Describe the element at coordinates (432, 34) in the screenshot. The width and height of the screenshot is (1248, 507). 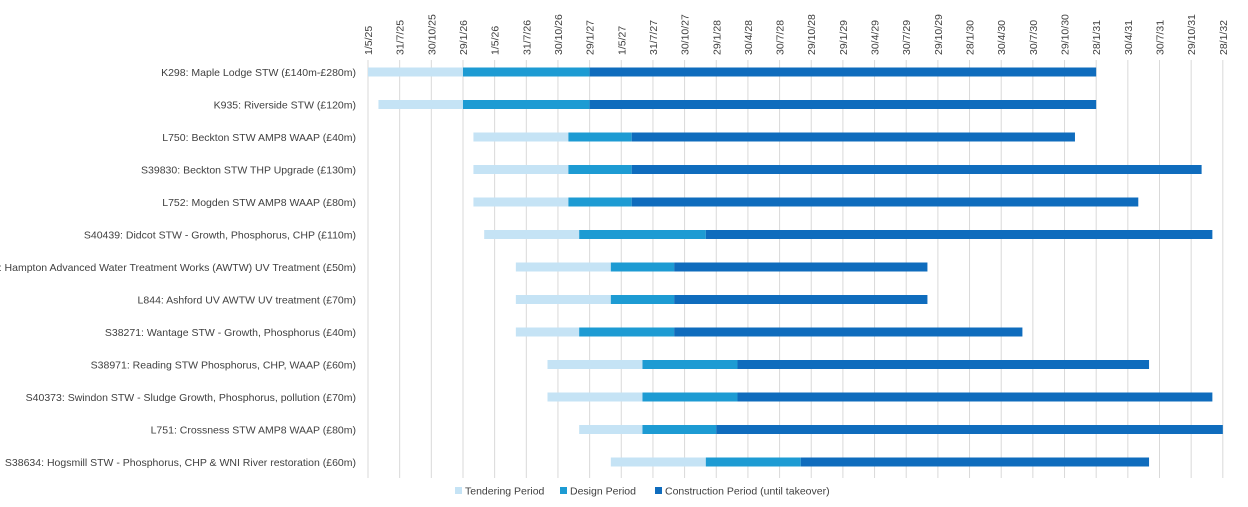
I see `x-tick-label: 30/10/25` at that location.